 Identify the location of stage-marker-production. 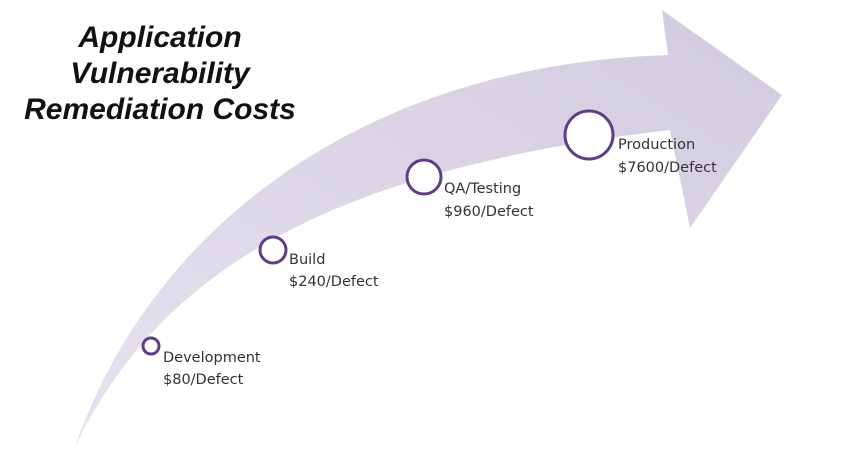
(589, 135).